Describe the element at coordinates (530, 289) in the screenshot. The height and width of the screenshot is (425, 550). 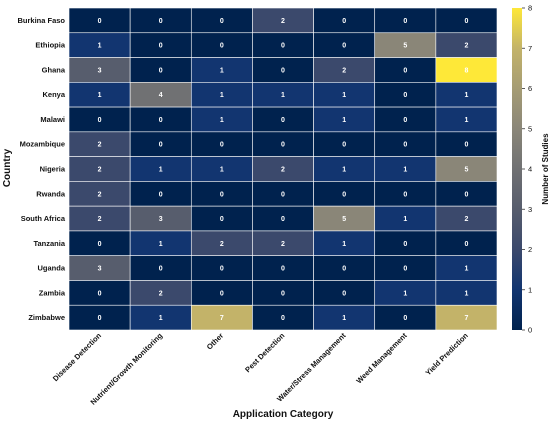
I see `colorbar-tick-label: 1` at that location.